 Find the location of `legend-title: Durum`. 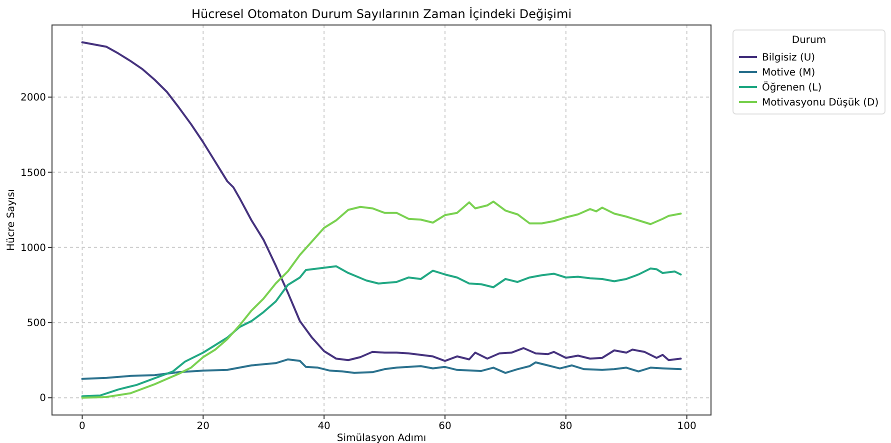

legend-title: Durum is located at coordinates (809, 40).